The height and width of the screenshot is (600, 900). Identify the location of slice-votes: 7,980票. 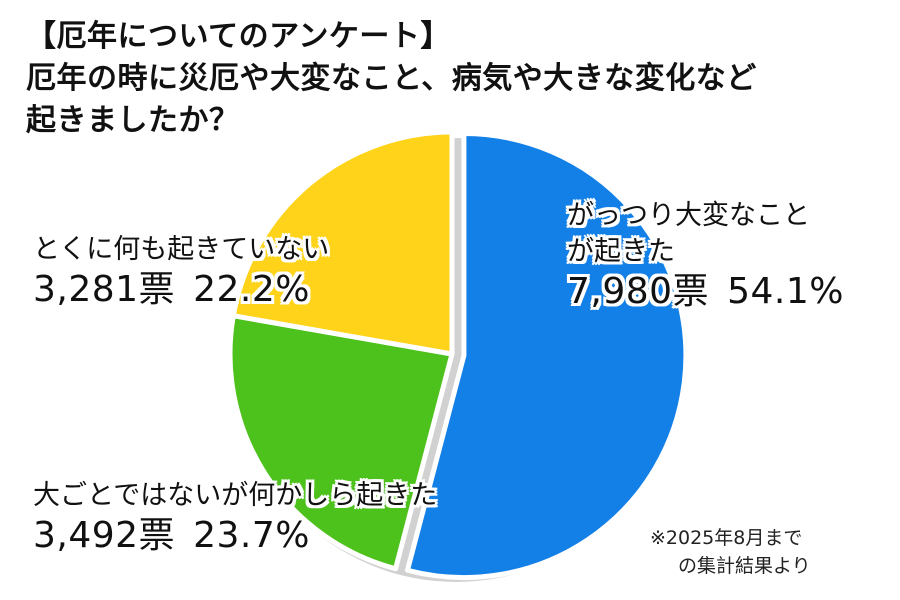
(638, 291).